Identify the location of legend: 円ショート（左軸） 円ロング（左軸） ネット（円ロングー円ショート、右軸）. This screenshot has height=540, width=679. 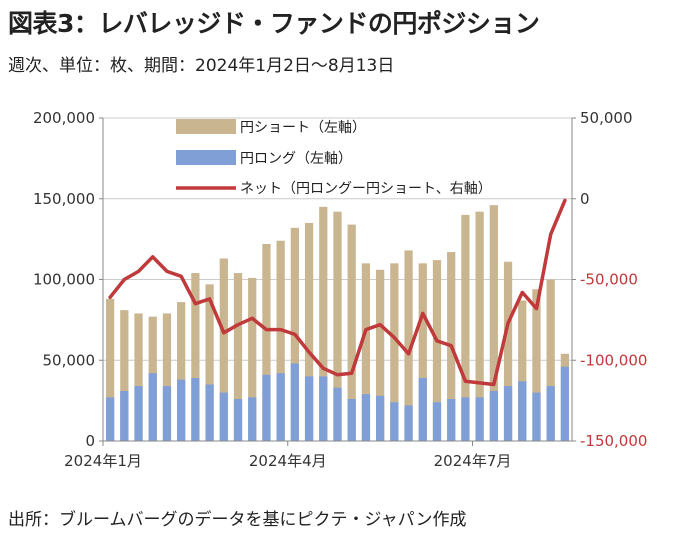
(334, 158).